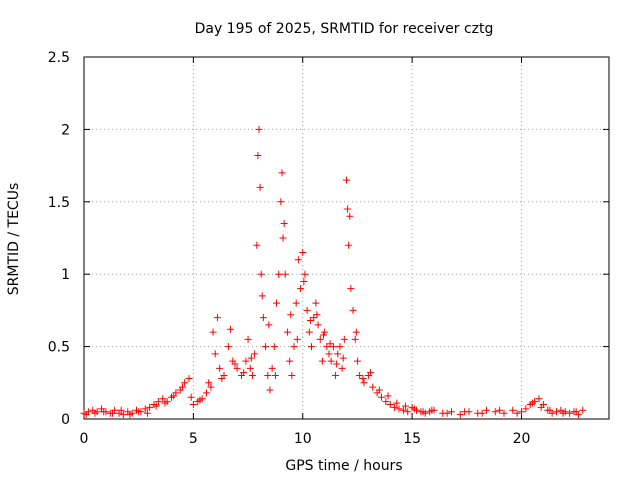 This screenshot has width=640, height=480. Describe the element at coordinates (14, 239) in the screenshot. I see `y-axis-label: SRMTID / TECUs` at that location.